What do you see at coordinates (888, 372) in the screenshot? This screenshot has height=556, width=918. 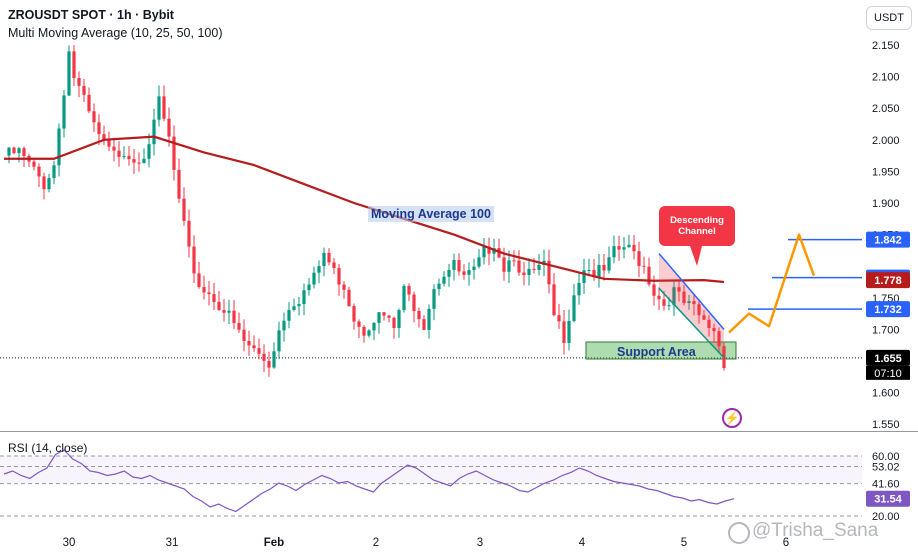 I see `countdown-bg` at bounding box center [888, 372].